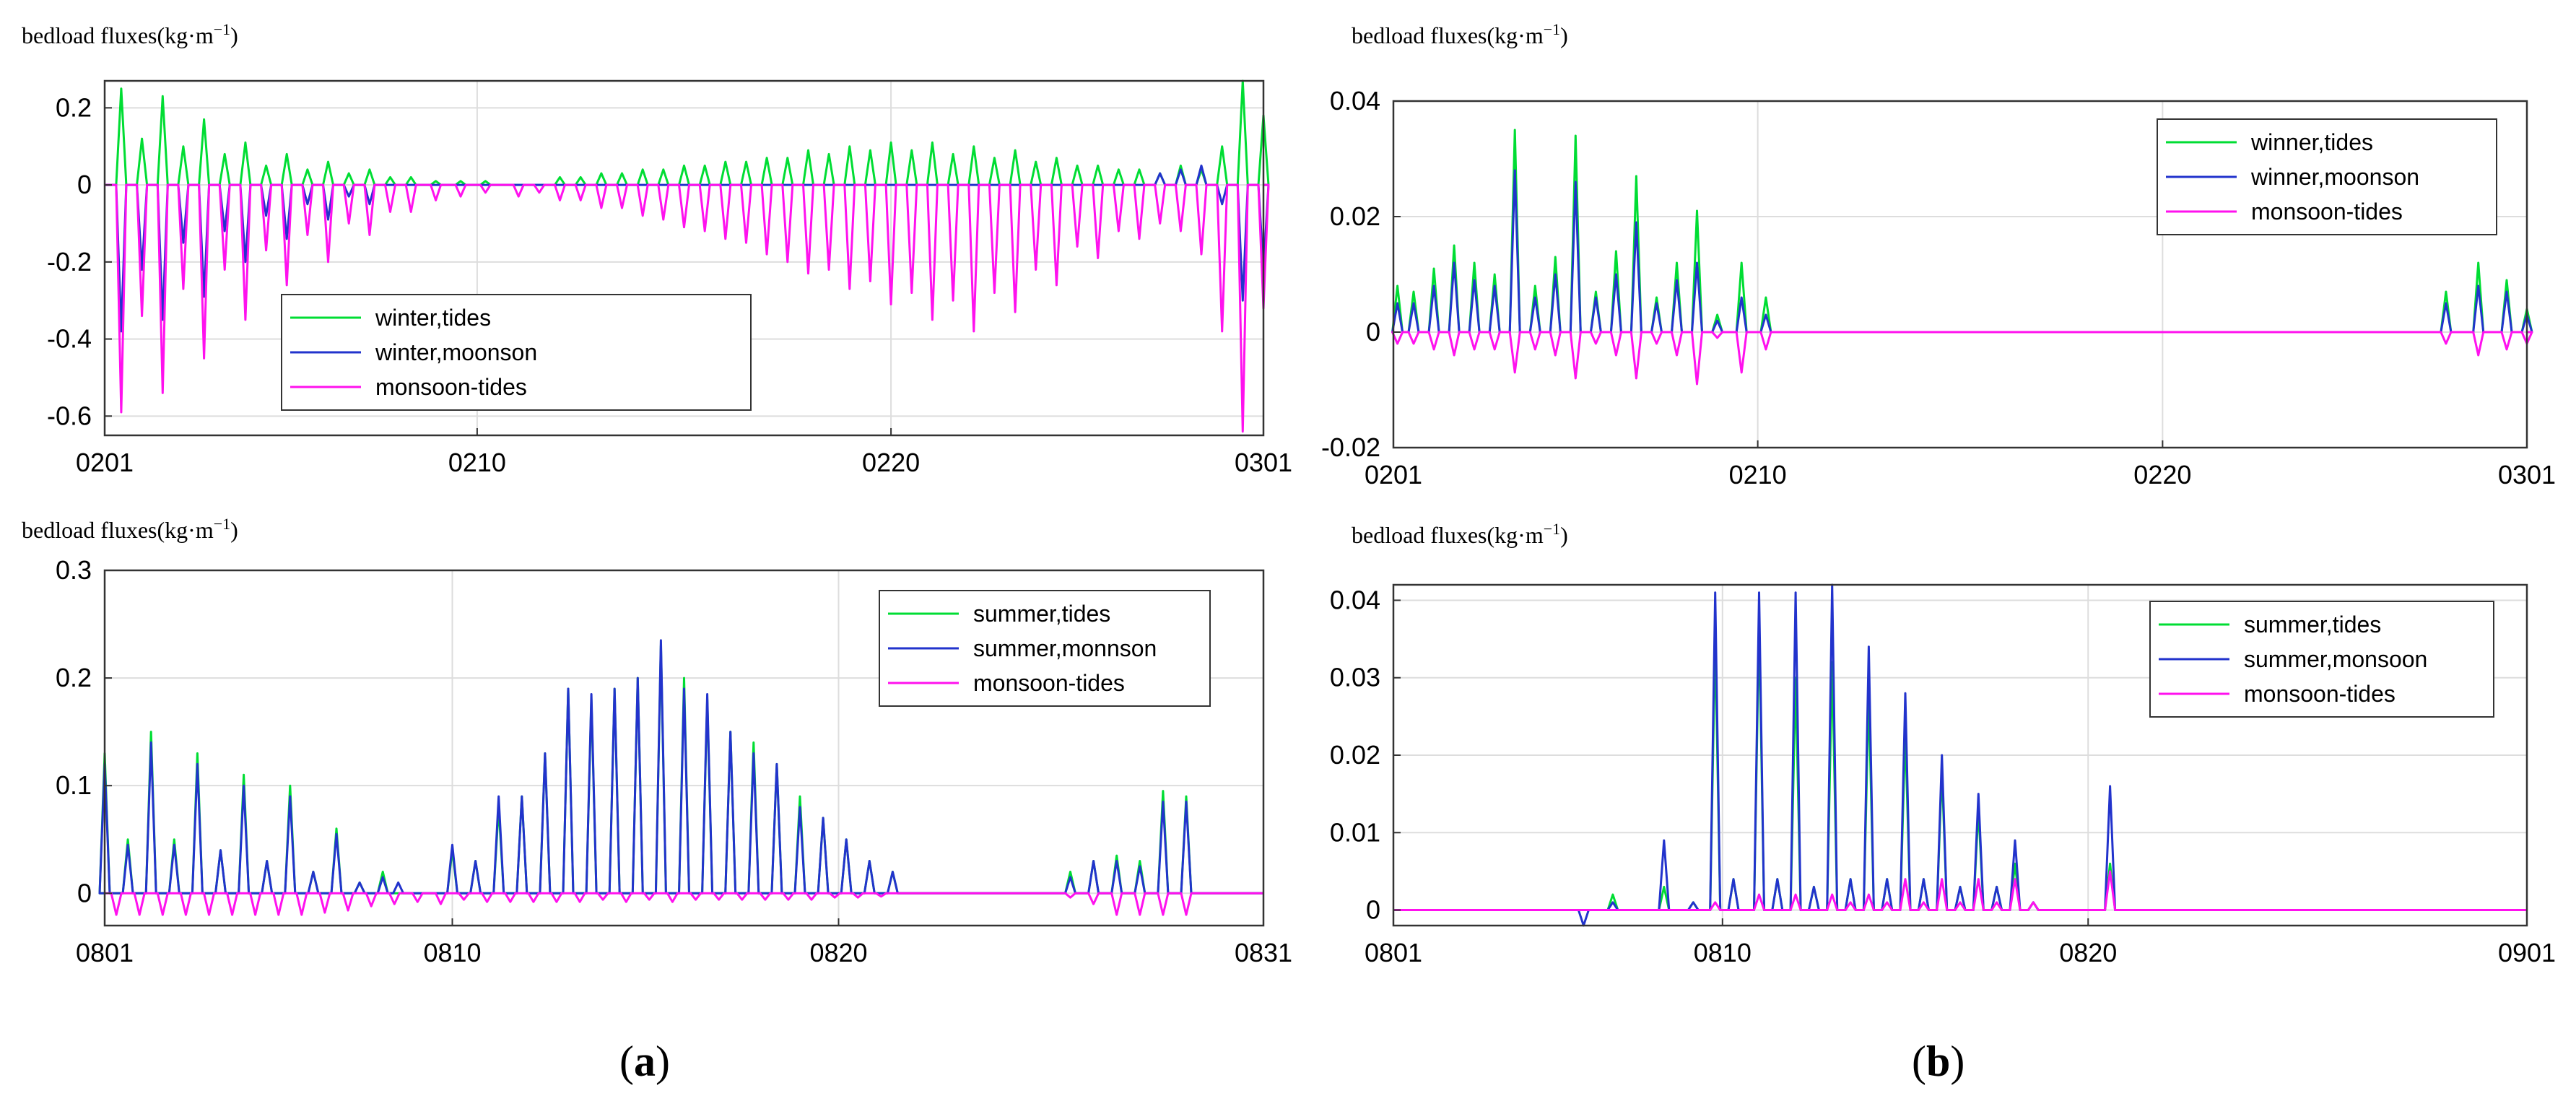 This screenshot has height=1101, width=2576. What do you see at coordinates (680, 767) in the screenshot?
I see `series-line-summer-monnson` at bounding box center [680, 767].